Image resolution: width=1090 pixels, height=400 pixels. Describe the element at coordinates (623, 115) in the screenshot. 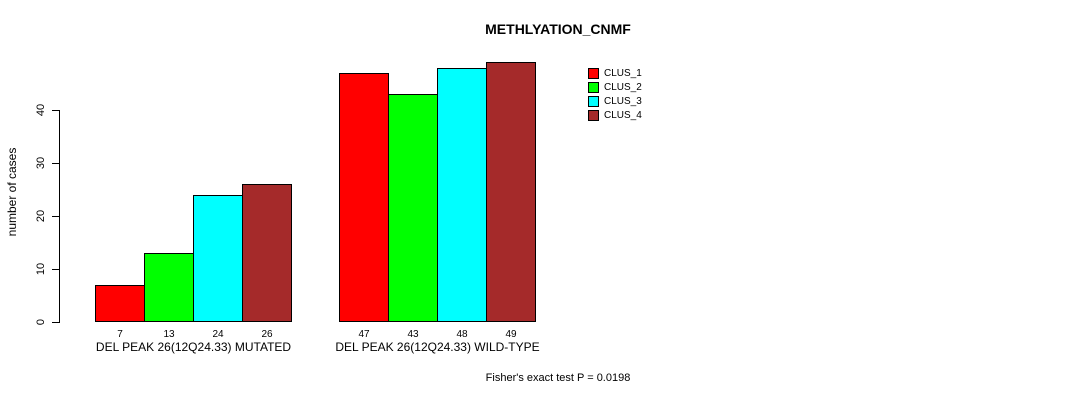

I see `legend-label: CLUS_4` at that location.